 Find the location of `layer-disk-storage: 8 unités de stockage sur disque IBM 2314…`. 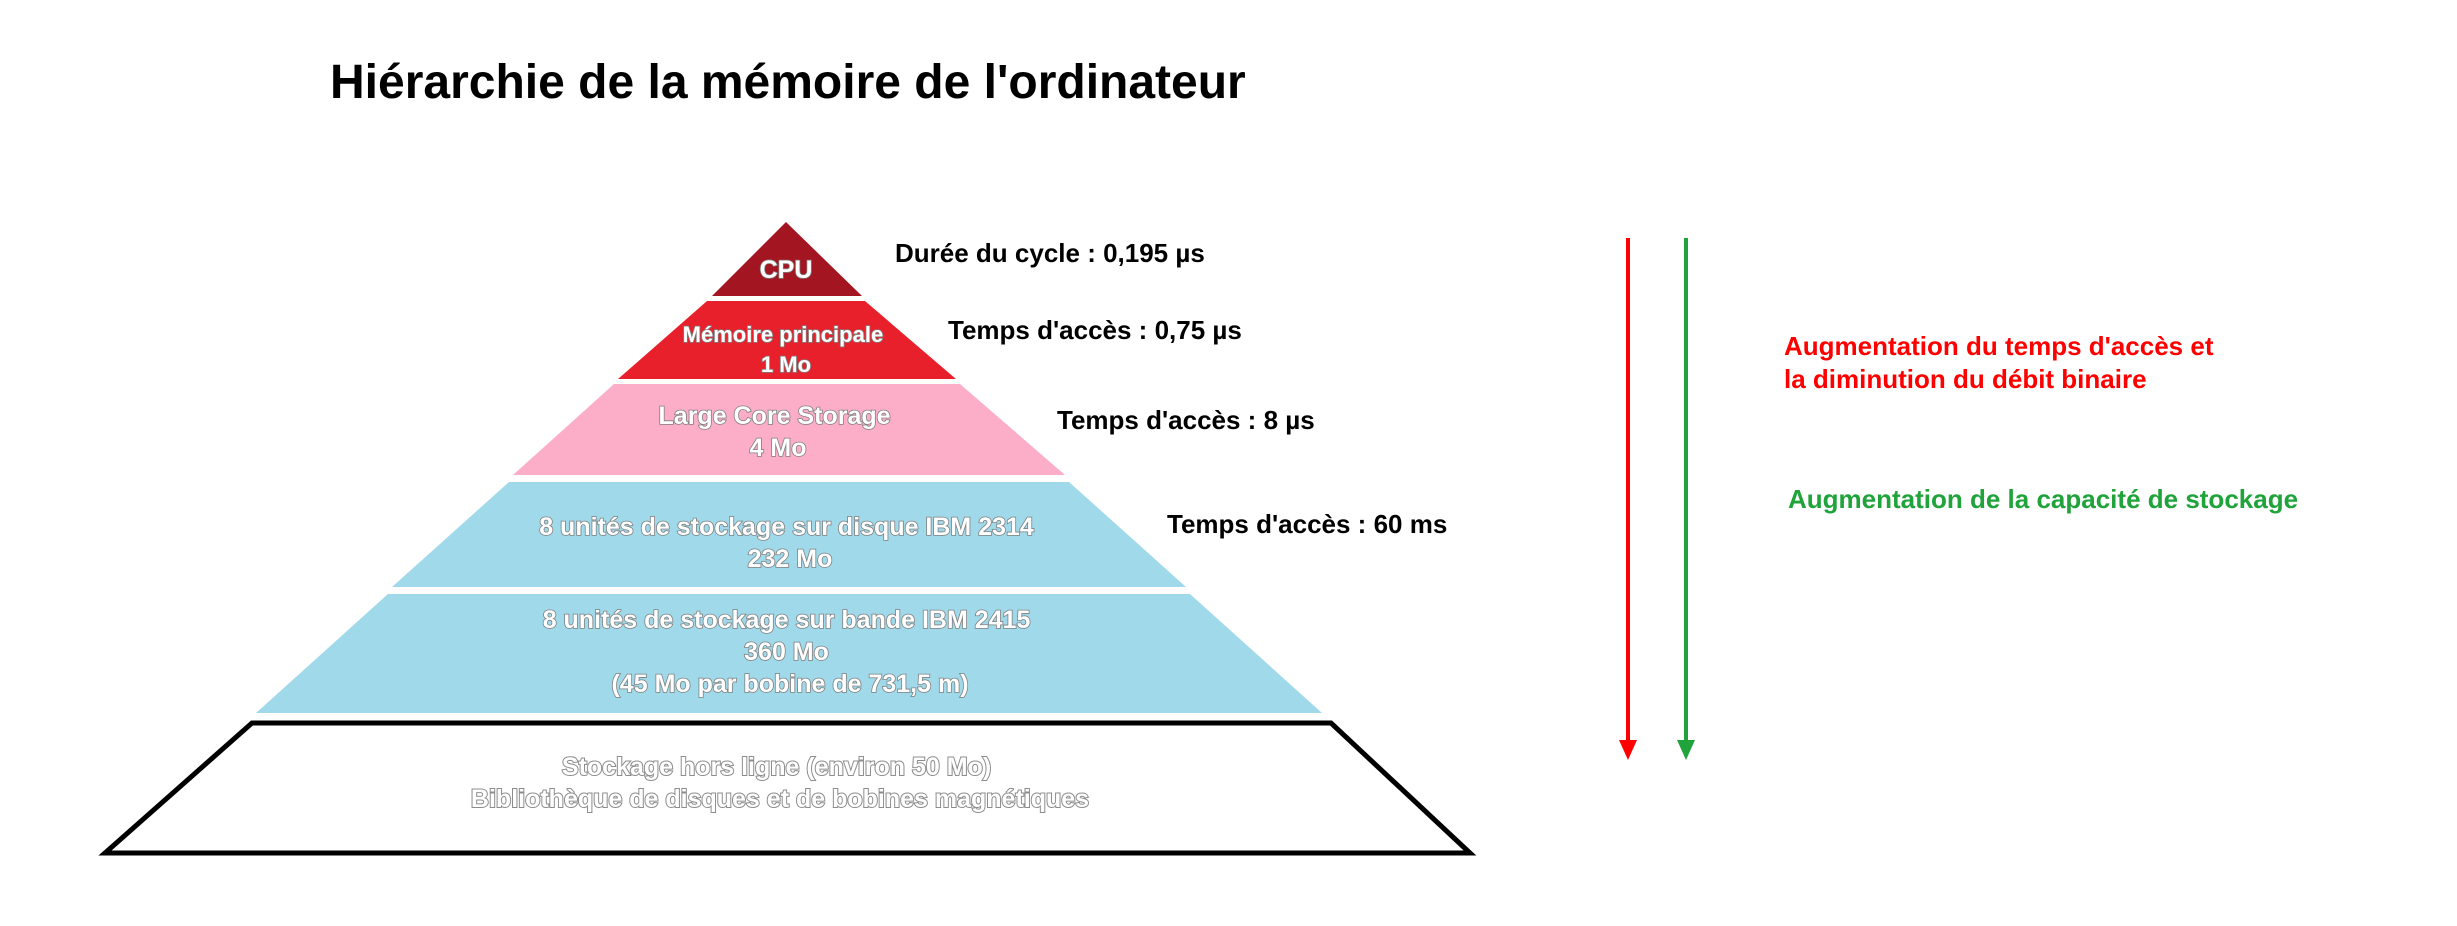

layer-disk-storage: 8 unités de stockage sur disque IBM 2314… is located at coordinates (789, 534).